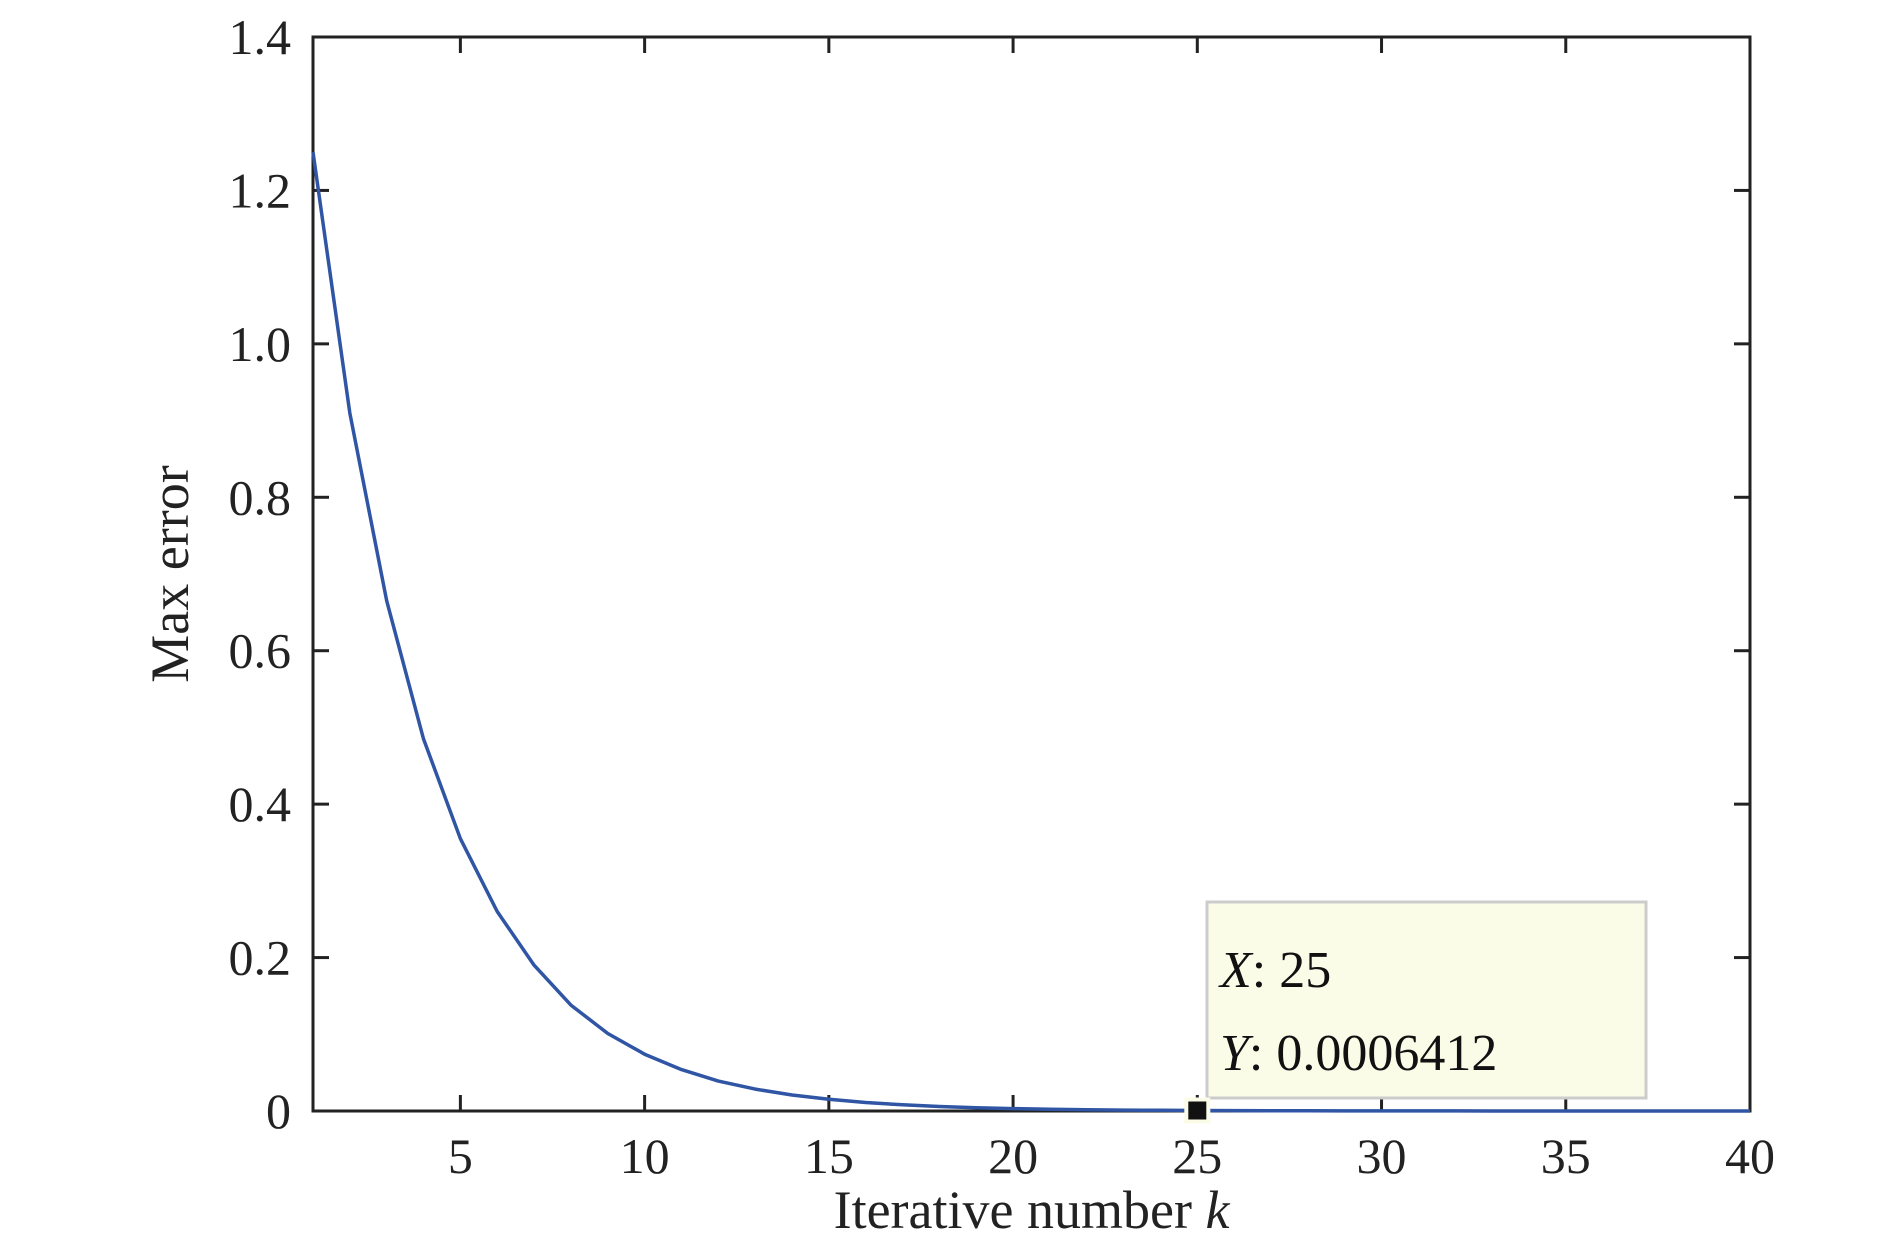  I want to click on datatip-y-line: Y: 0.0006412, so click(1358, 1053).